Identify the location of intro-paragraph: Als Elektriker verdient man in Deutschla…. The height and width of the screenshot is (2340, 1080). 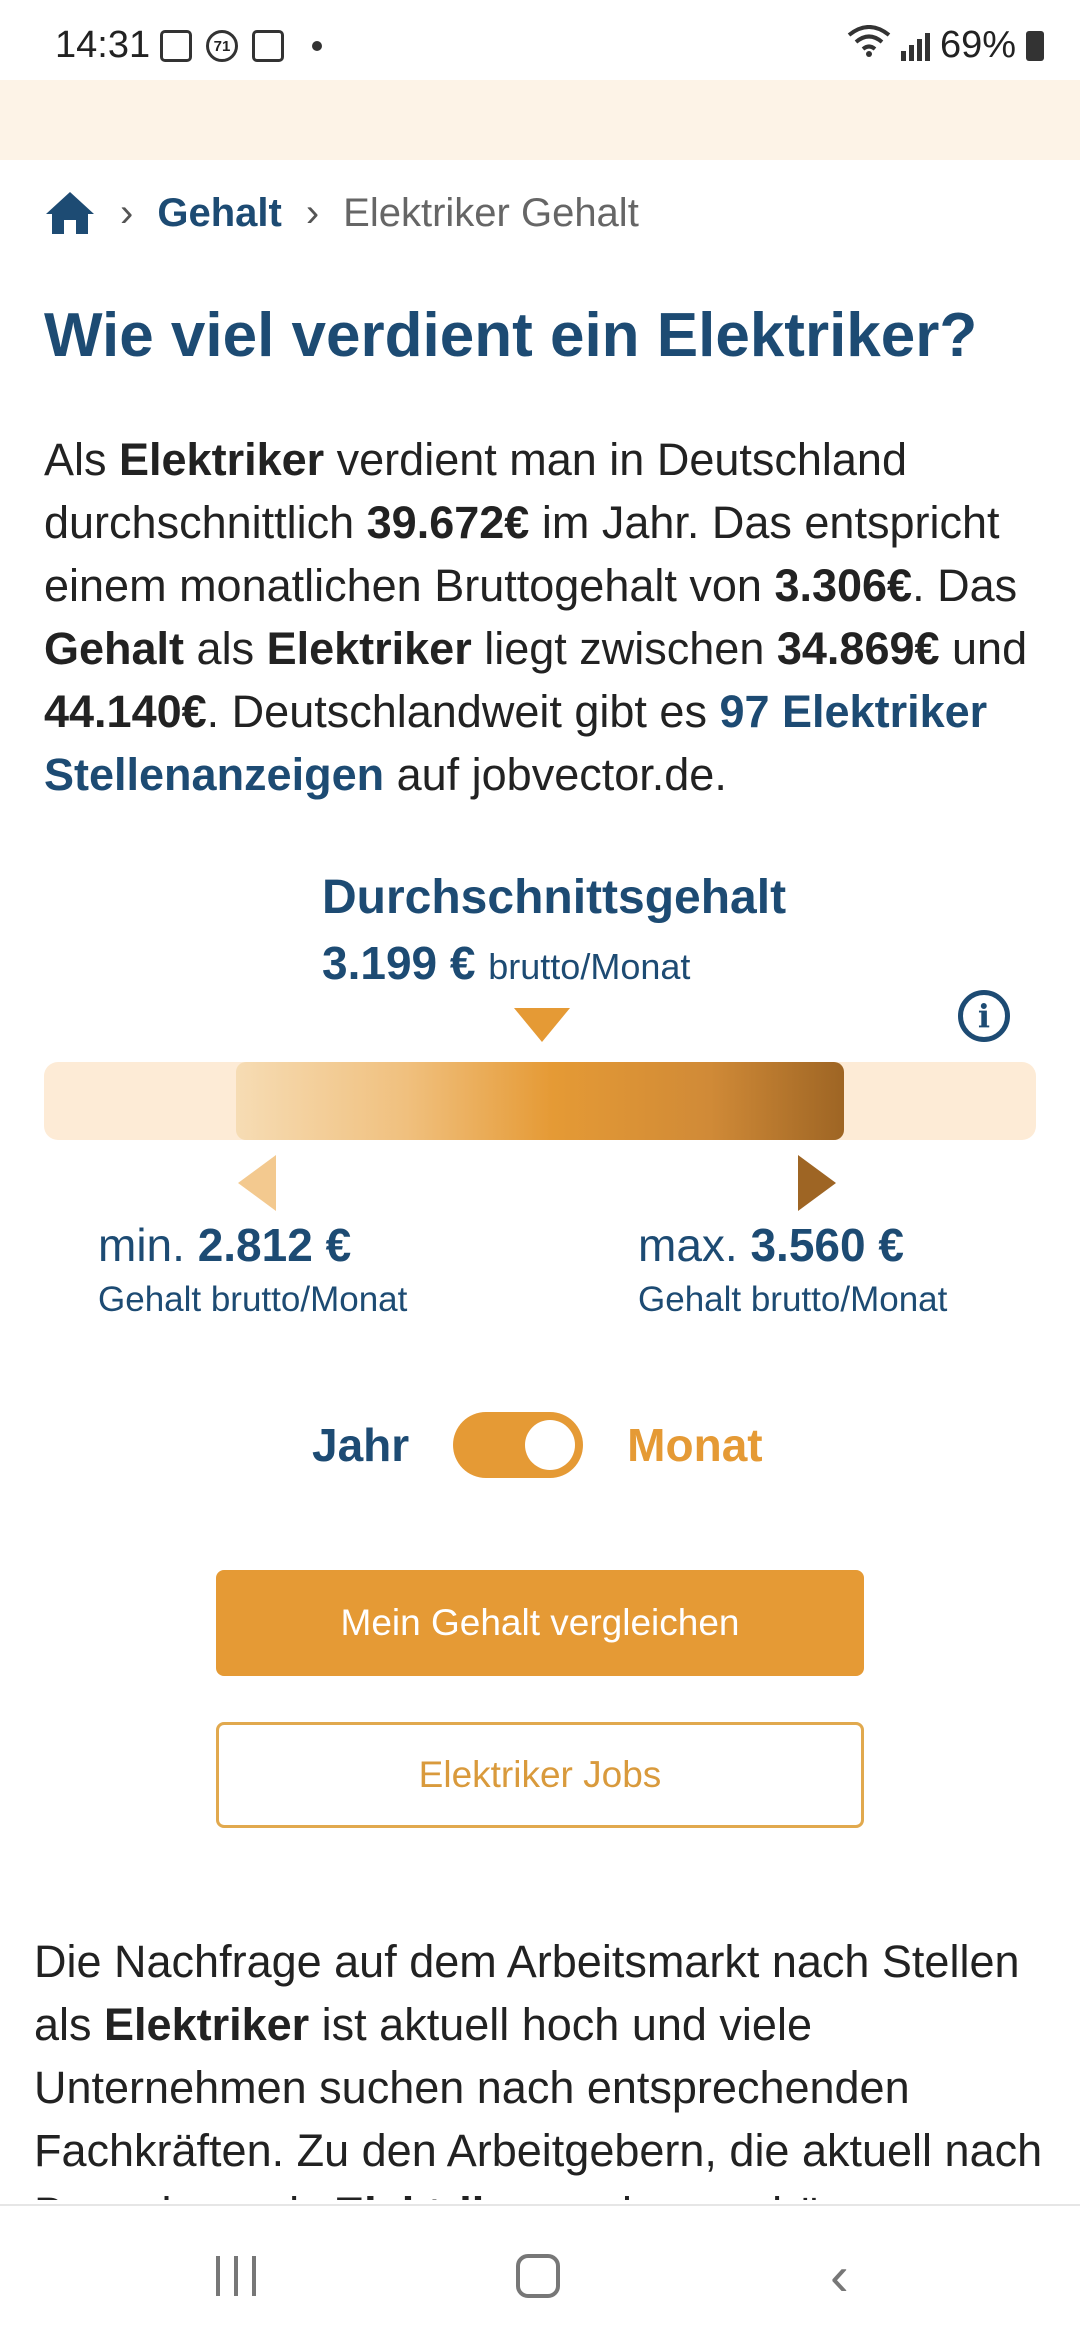
(544, 617).